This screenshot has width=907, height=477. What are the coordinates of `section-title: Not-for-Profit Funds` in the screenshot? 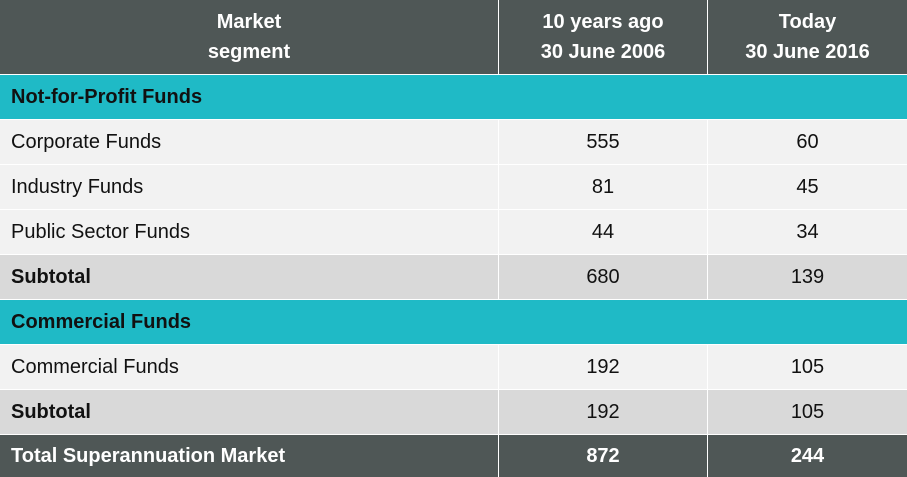 It's located at (453, 97).